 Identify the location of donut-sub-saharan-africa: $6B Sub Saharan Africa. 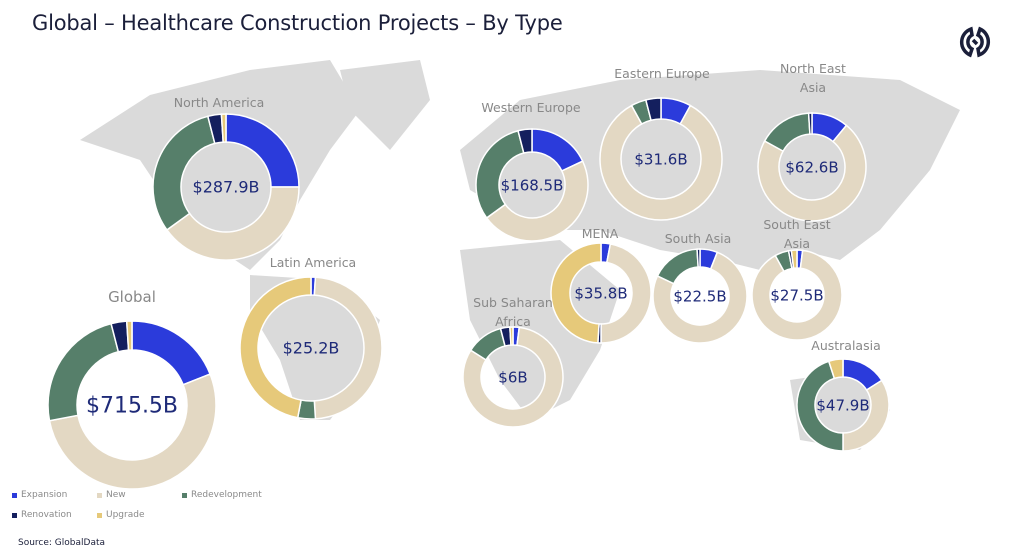
(513, 361).